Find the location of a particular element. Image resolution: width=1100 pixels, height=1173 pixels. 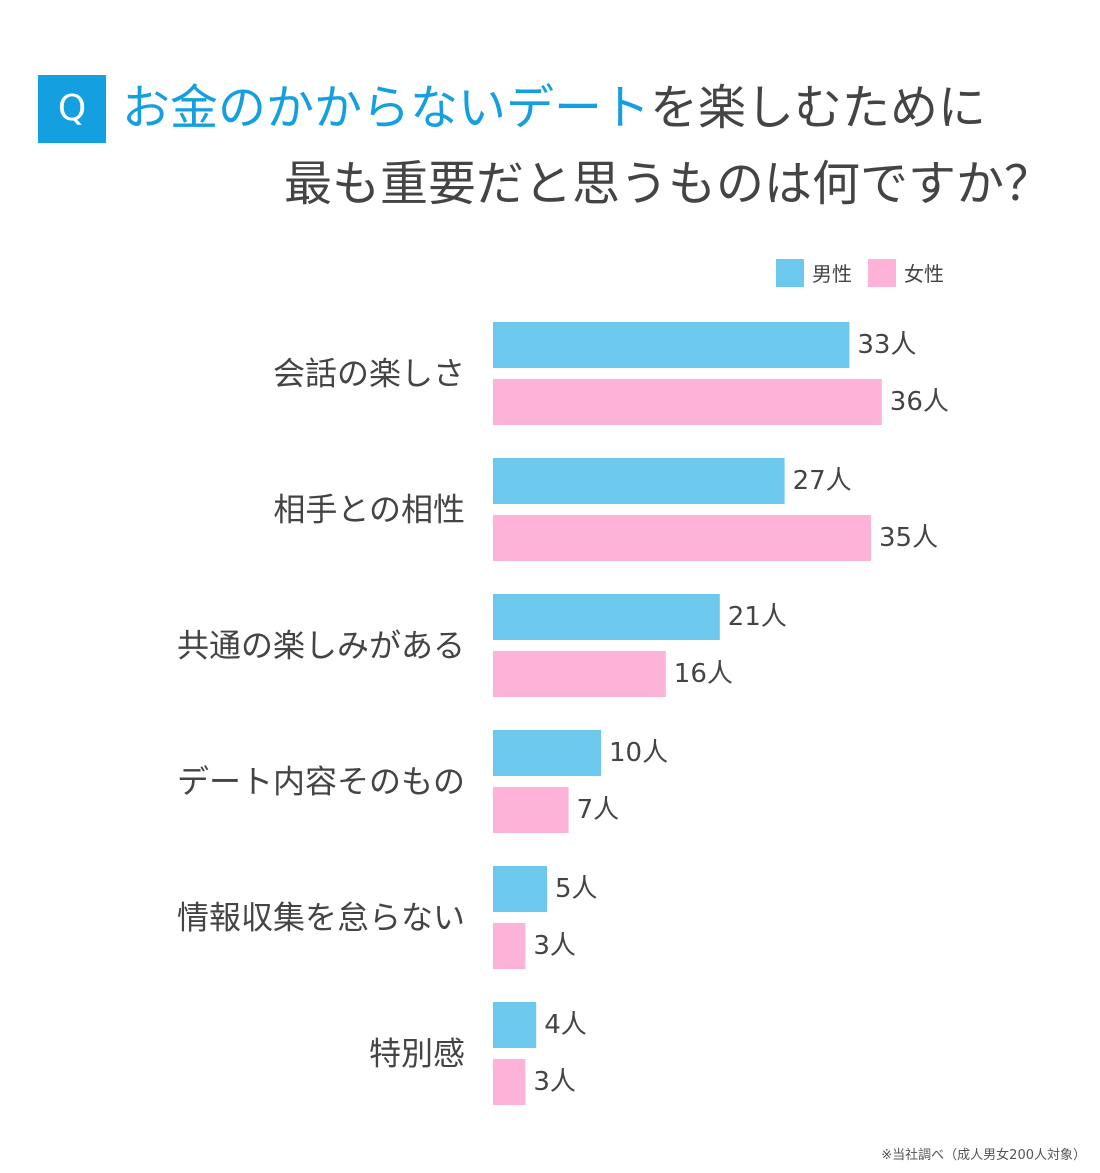

title-rest: を楽しむために is located at coordinates (818, 108).